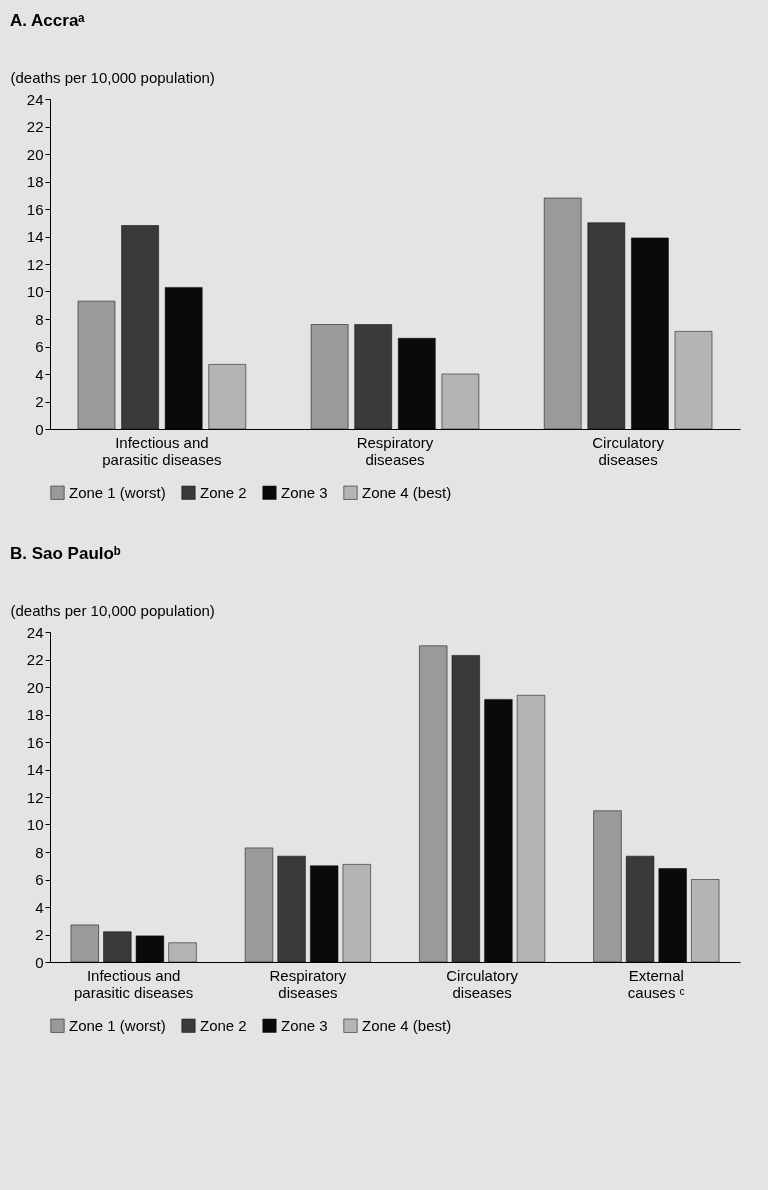  Describe the element at coordinates (65, 553) in the screenshot. I see `chart-title: B. Sao Pauloᵇ` at that location.